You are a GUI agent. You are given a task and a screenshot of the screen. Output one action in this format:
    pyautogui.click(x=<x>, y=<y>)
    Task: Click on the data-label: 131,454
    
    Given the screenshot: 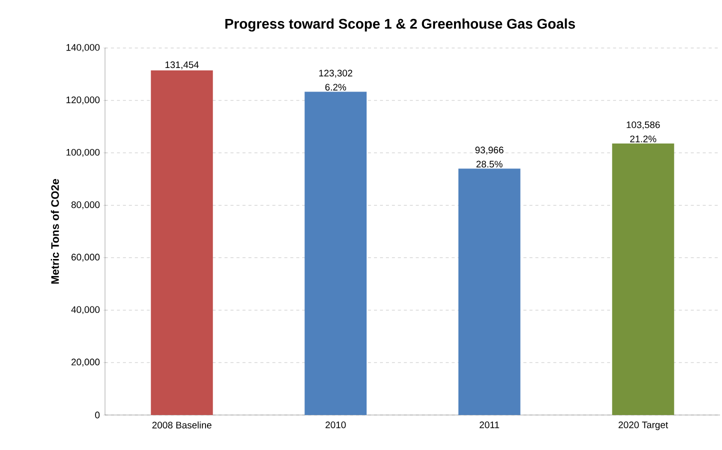 What is the action you would take?
    pyautogui.click(x=182, y=65)
    